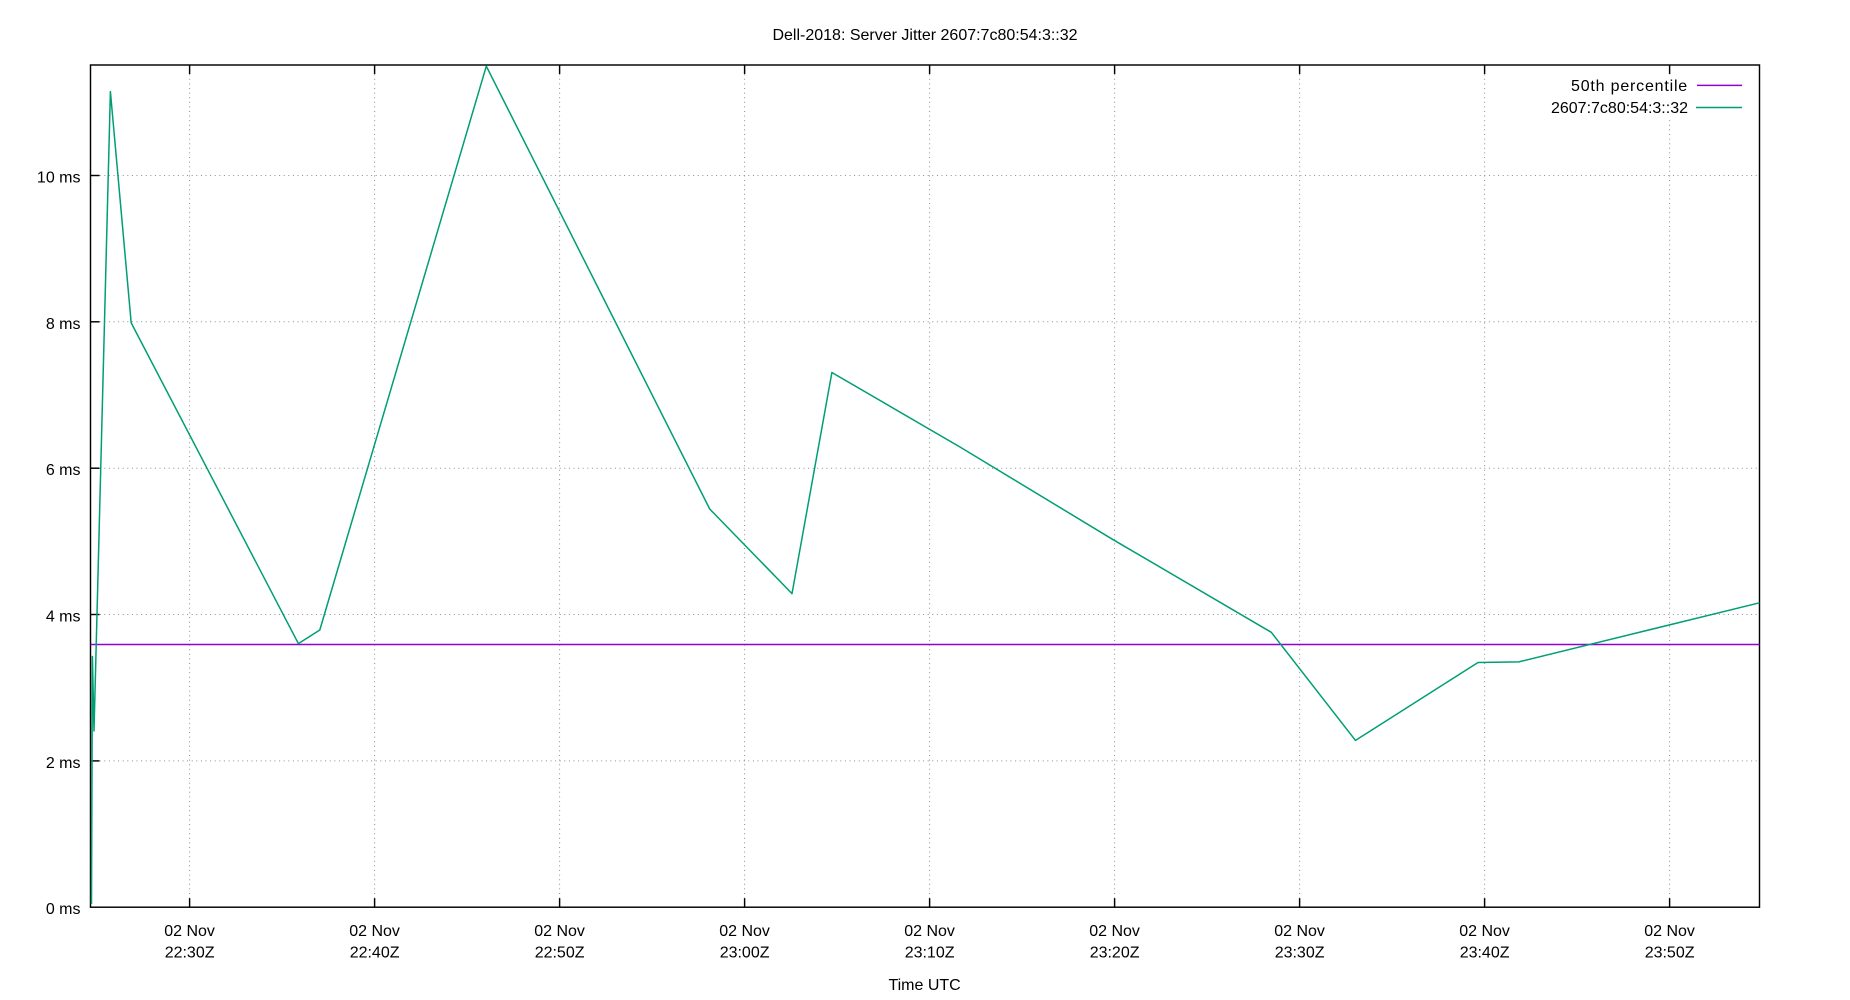 Image resolution: width=1850 pixels, height=1000 pixels. I want to click on svg-text: 22:30Z, so click(190, 953).